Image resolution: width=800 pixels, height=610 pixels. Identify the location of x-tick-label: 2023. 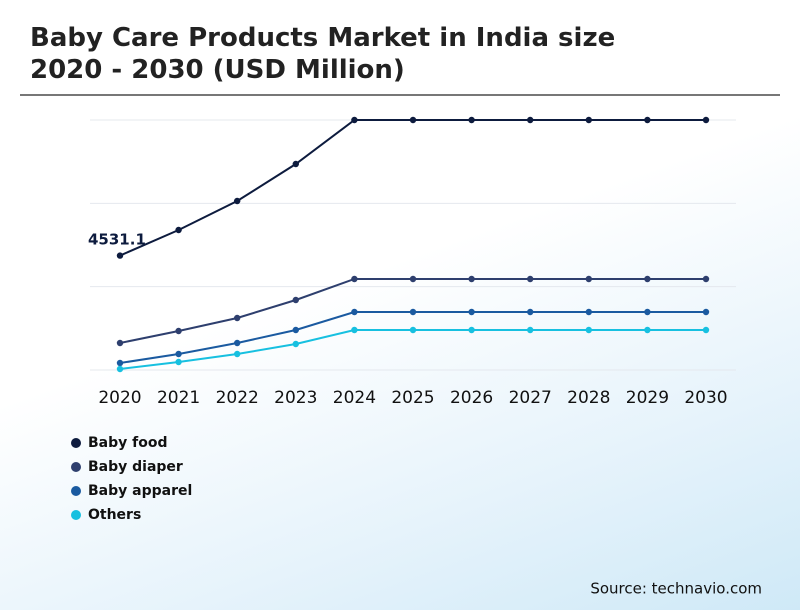
(295, 398).